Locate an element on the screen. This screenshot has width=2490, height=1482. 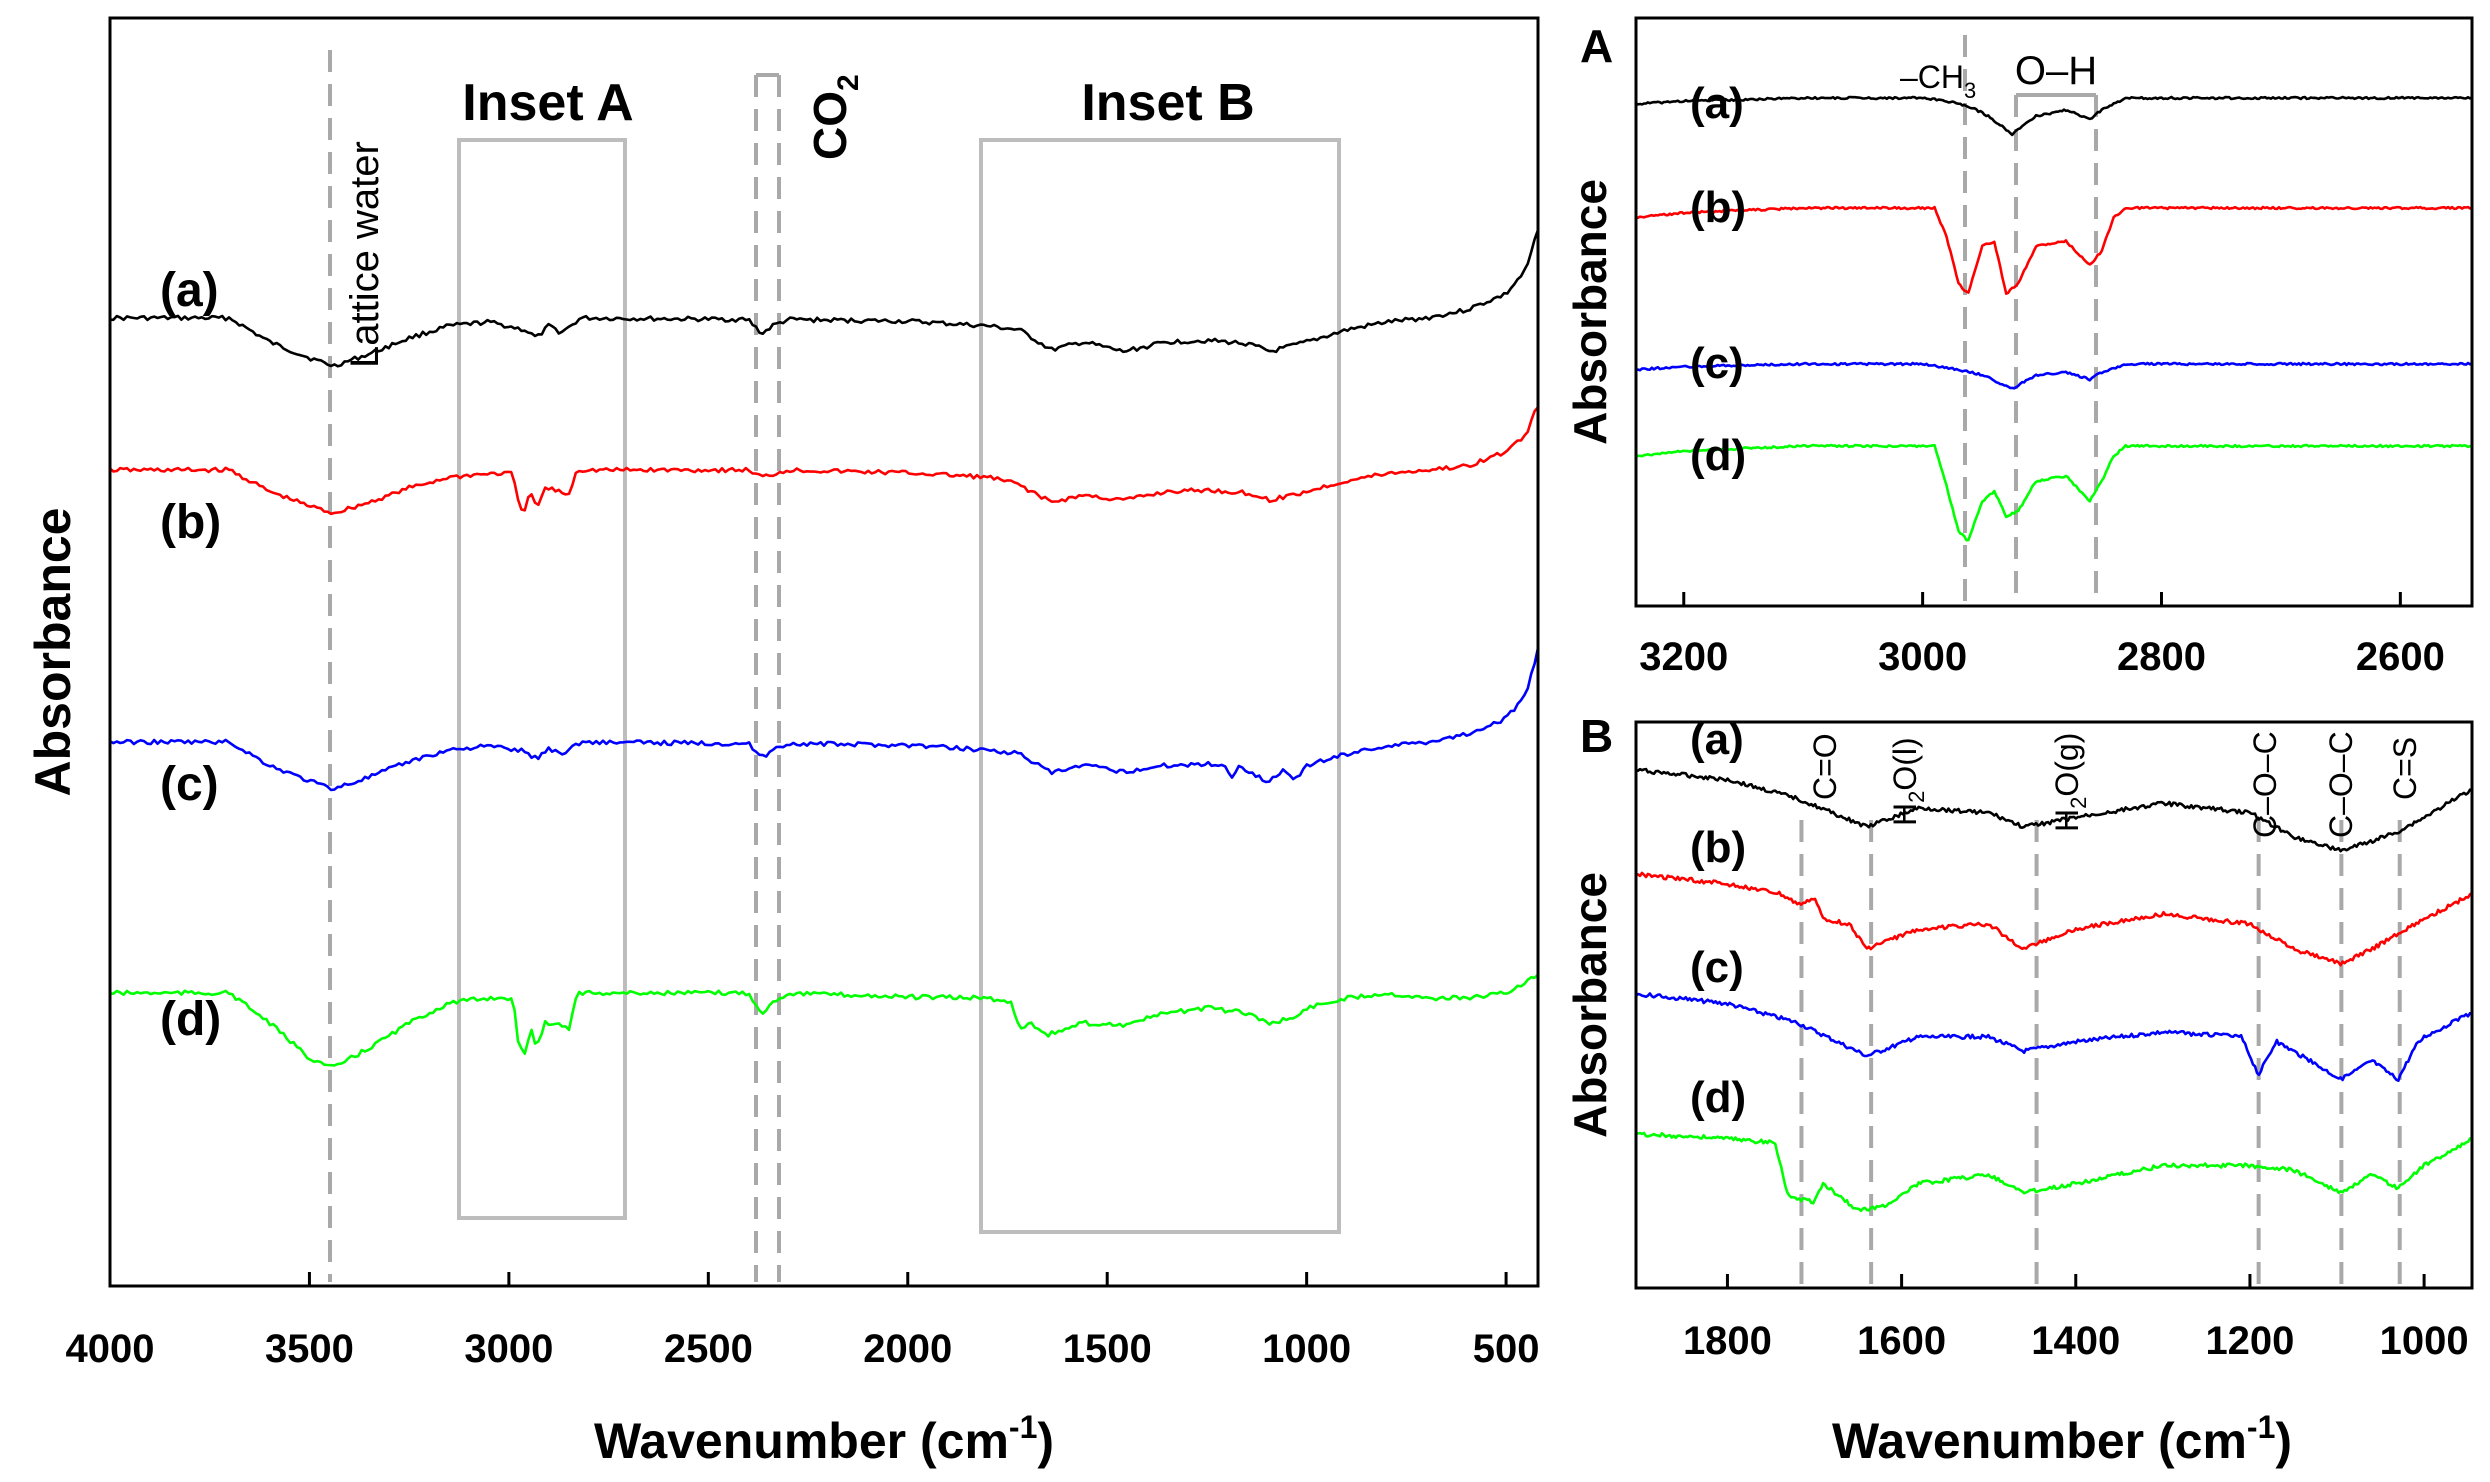
lattice-water-label: Lattice water is located at coordinates (365, 254).